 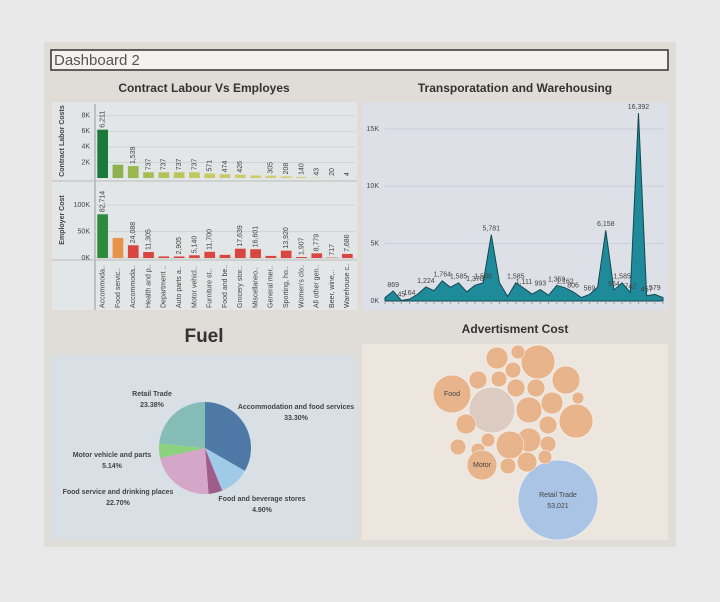 What do you see at coordinates (84, 231) in the screenshot?
I see `y-tick-label: 50K` at bounding box center [84, 231].